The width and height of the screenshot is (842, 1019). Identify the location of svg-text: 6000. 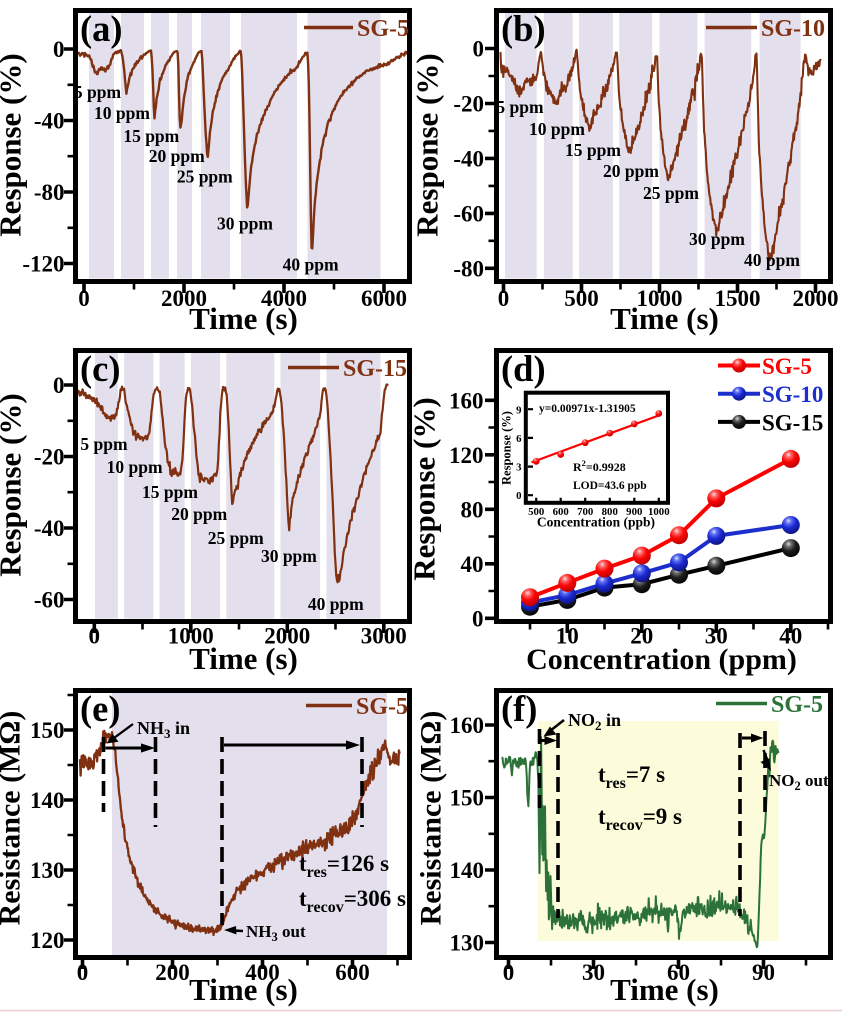
(384, 298).